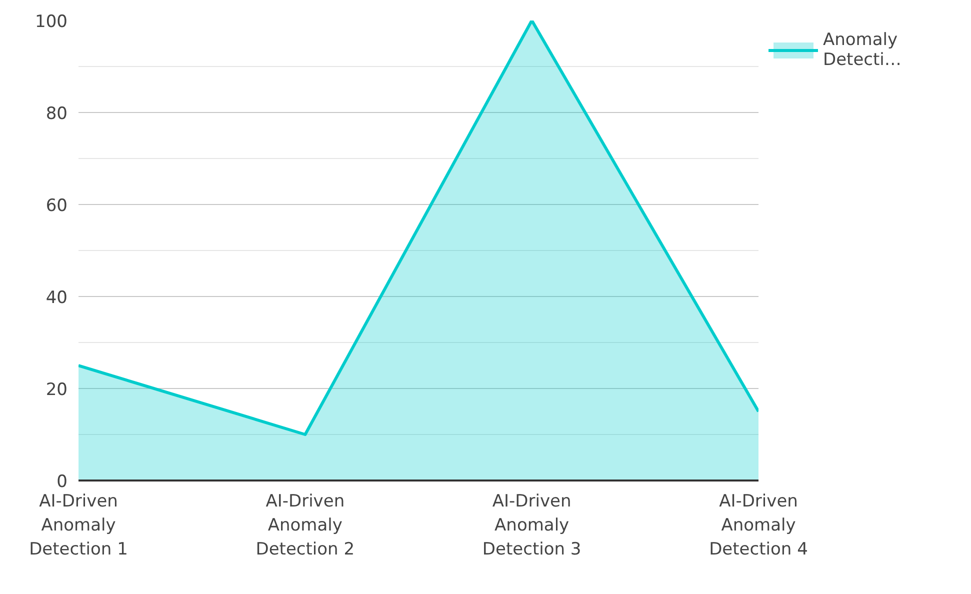  I want to click on y-tick-label: 60, so click(57, 206).